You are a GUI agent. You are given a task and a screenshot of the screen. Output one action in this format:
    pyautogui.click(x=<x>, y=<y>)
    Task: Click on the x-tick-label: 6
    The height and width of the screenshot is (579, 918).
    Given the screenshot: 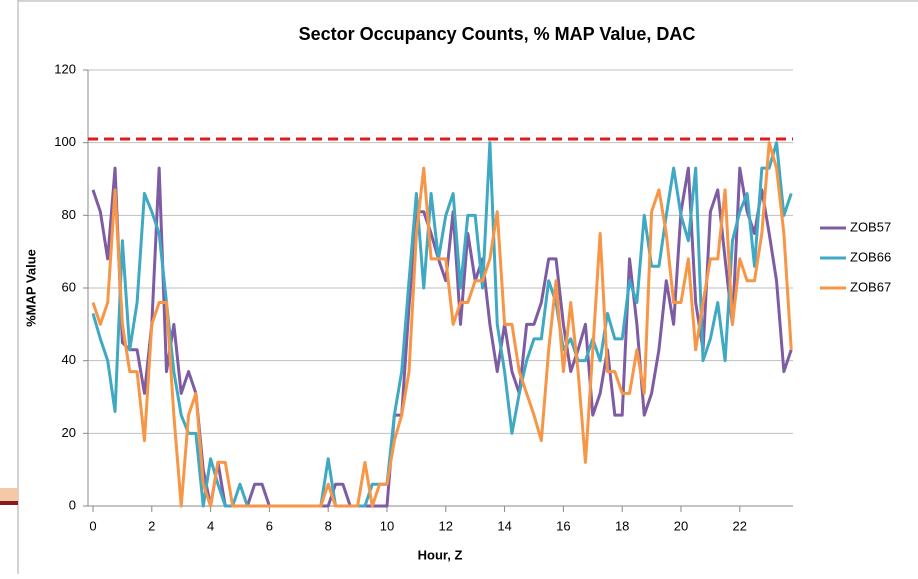 What is the action you would take?
    pyautogui.click(x=269, y=525)
    